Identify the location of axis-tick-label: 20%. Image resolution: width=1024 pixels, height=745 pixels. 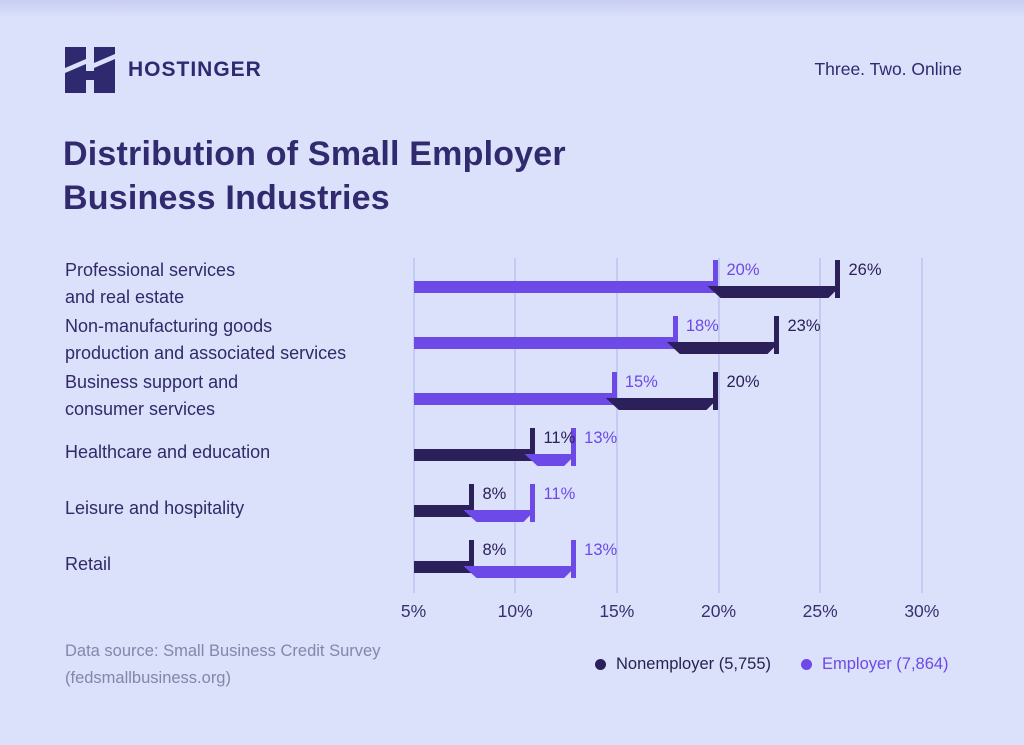
(718, 611).